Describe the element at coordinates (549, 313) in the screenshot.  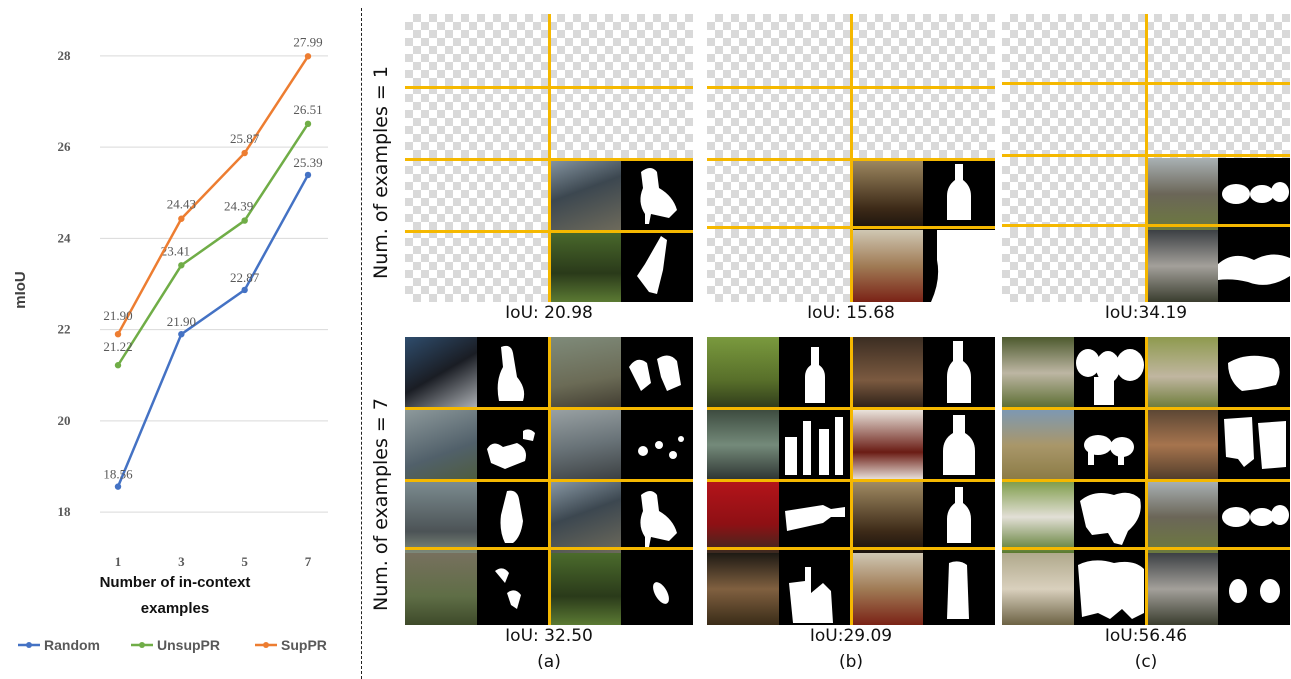
I see `iou-a-one: IoU: 20.98` at that location.